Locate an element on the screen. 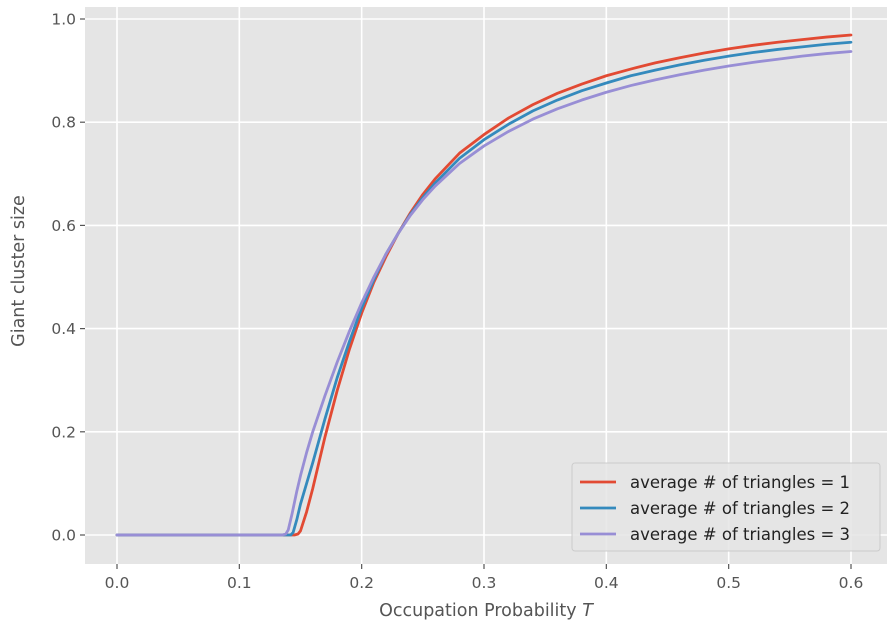 This screenshot has height=634, width=896. y-axis-label: Giant cluster size is located at coordinates (19, 271).